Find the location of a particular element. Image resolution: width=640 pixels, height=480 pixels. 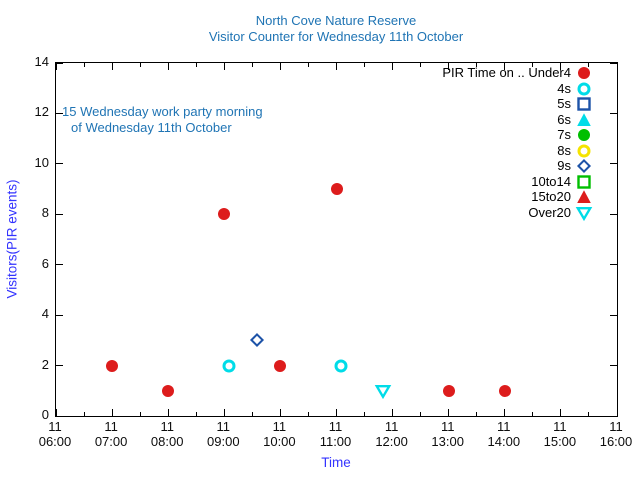

data-point-4s is located at coordinates (229, 366).